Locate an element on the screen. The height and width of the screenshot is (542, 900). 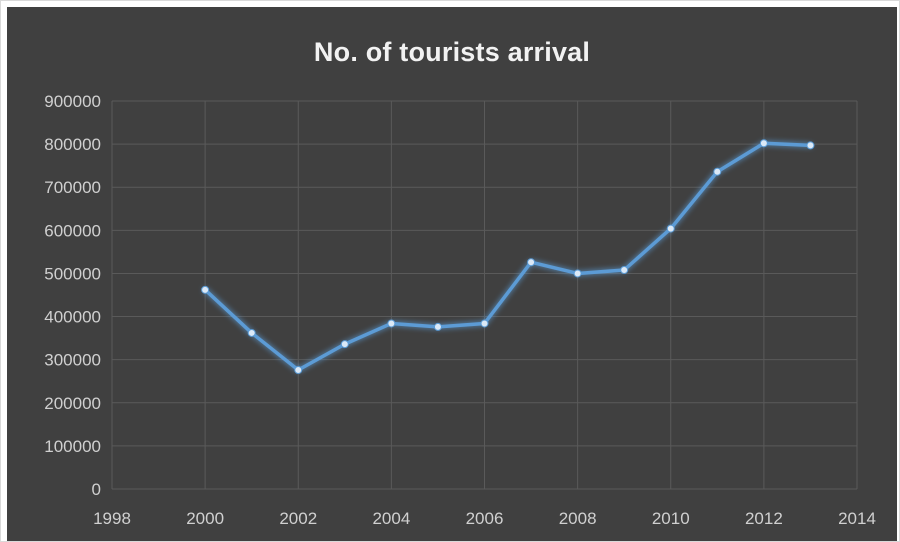
y-tick-label: 400000 is located at coordinates (72, 317).